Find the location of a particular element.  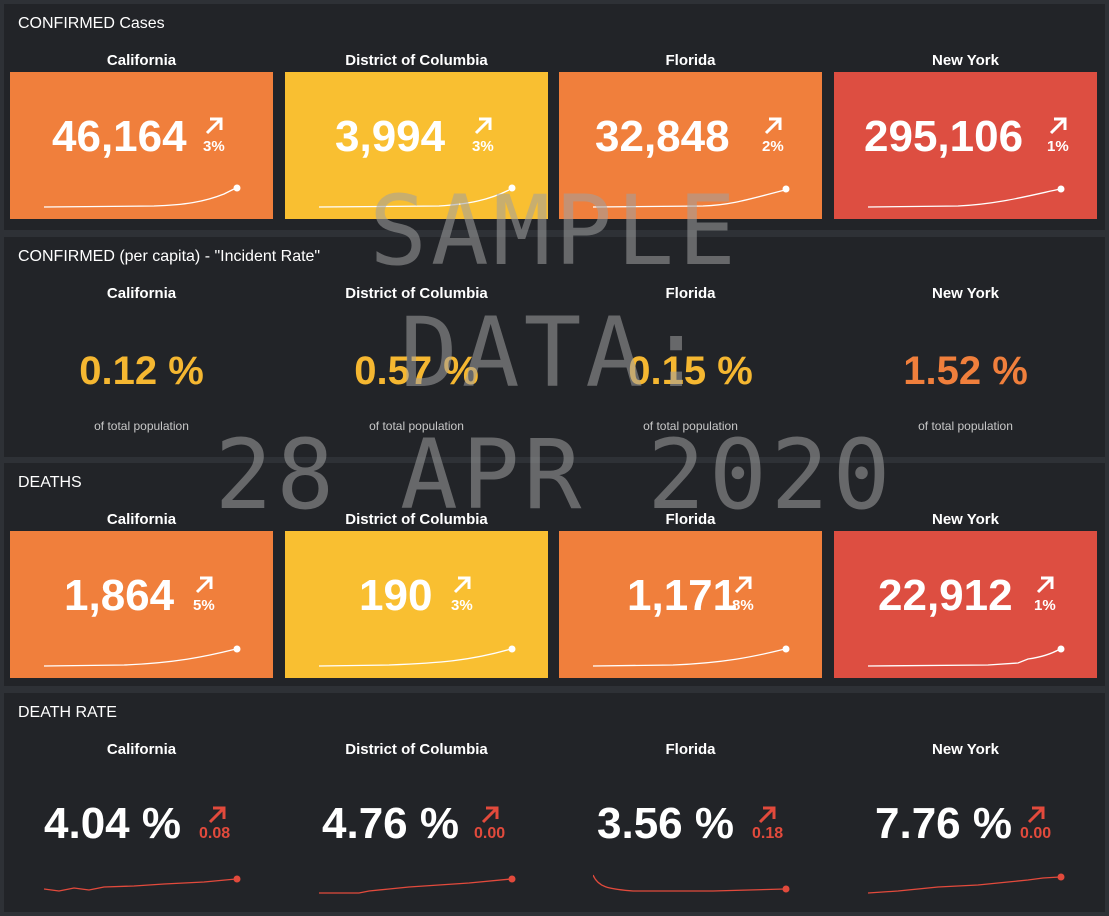

confirmed-tile: 32,848 2% is located at coordinates (690, 145).